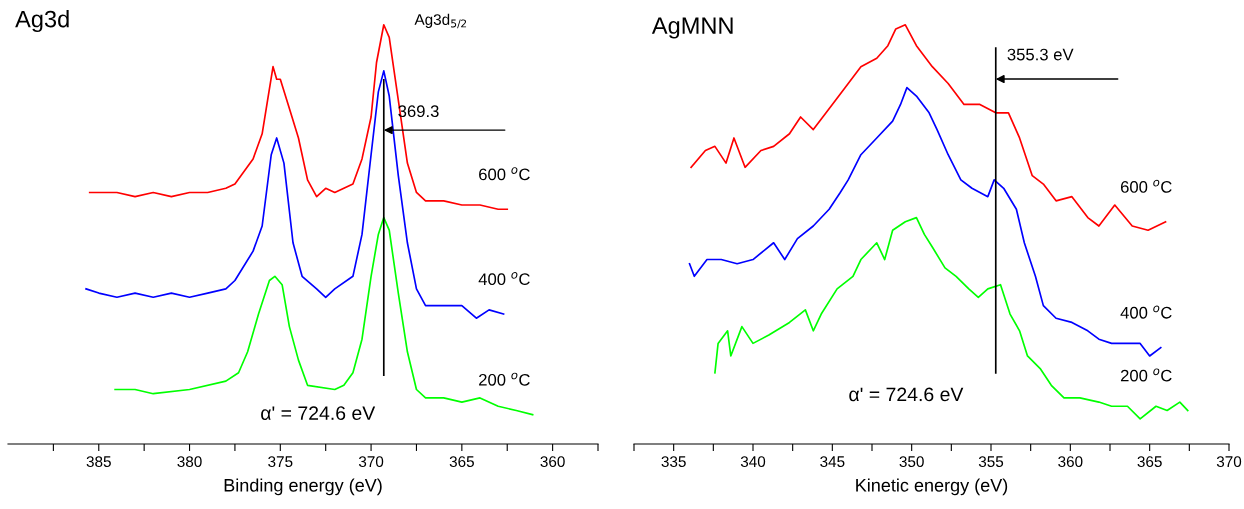 This screenshot has height=509, width=1244. Describe the element at coordinates (280, 462) in the screenshot. I see `x-tick-label: 375` at that location.